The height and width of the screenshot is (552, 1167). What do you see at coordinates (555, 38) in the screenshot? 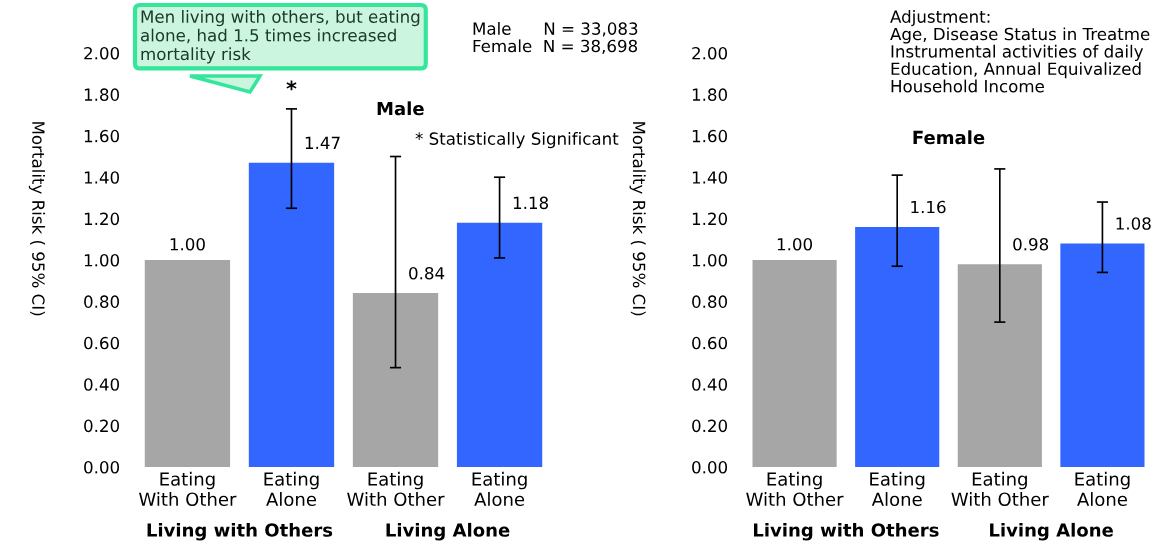
I see `annotation: Male N = 33,083 Female N = 38,698` at bounding box center [555, 38].